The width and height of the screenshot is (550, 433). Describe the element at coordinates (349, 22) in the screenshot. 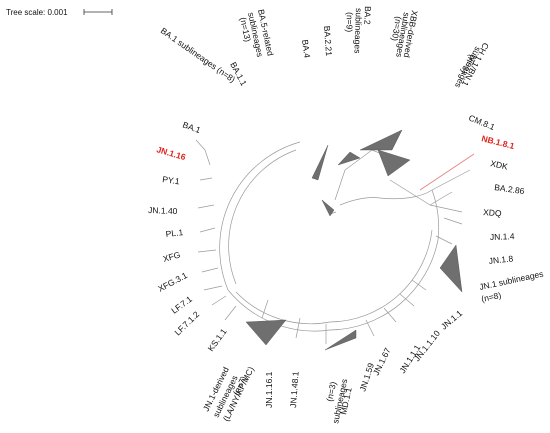

I see `label-ba2-line3: (n=9)` at that location.